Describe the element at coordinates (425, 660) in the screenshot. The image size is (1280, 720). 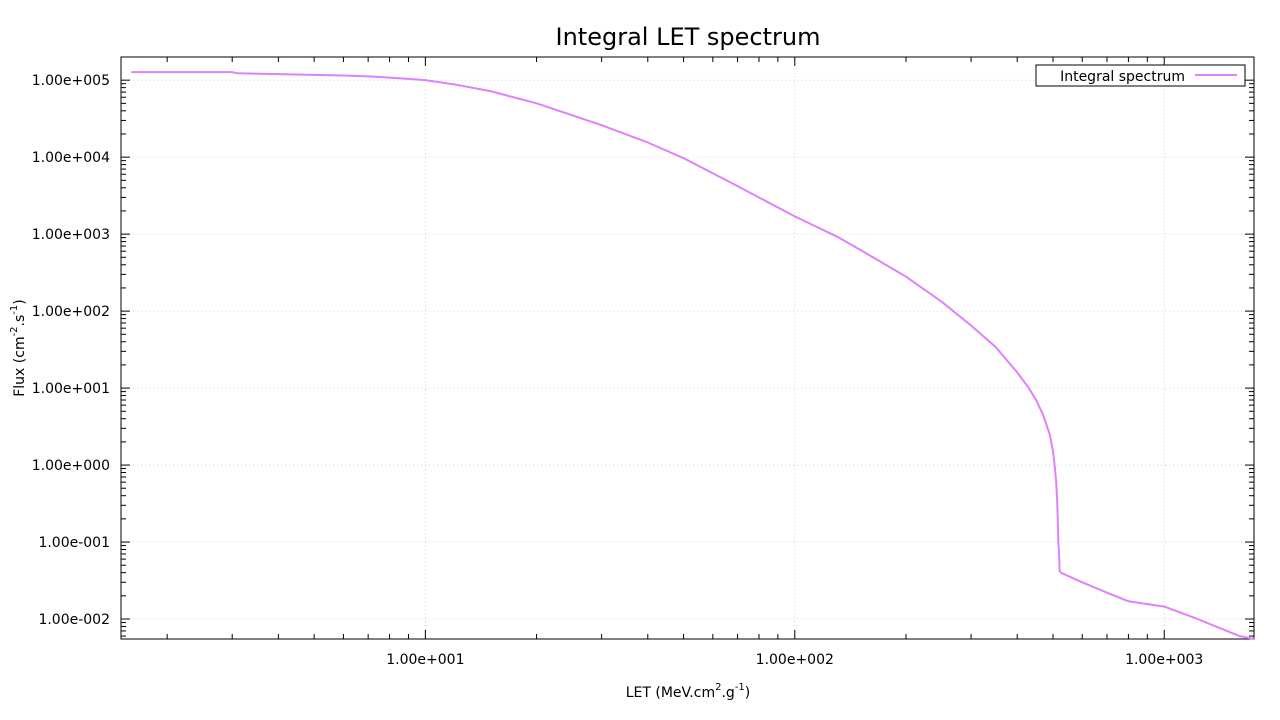
I see `x-tick-label: 1.00e+001` at that location.